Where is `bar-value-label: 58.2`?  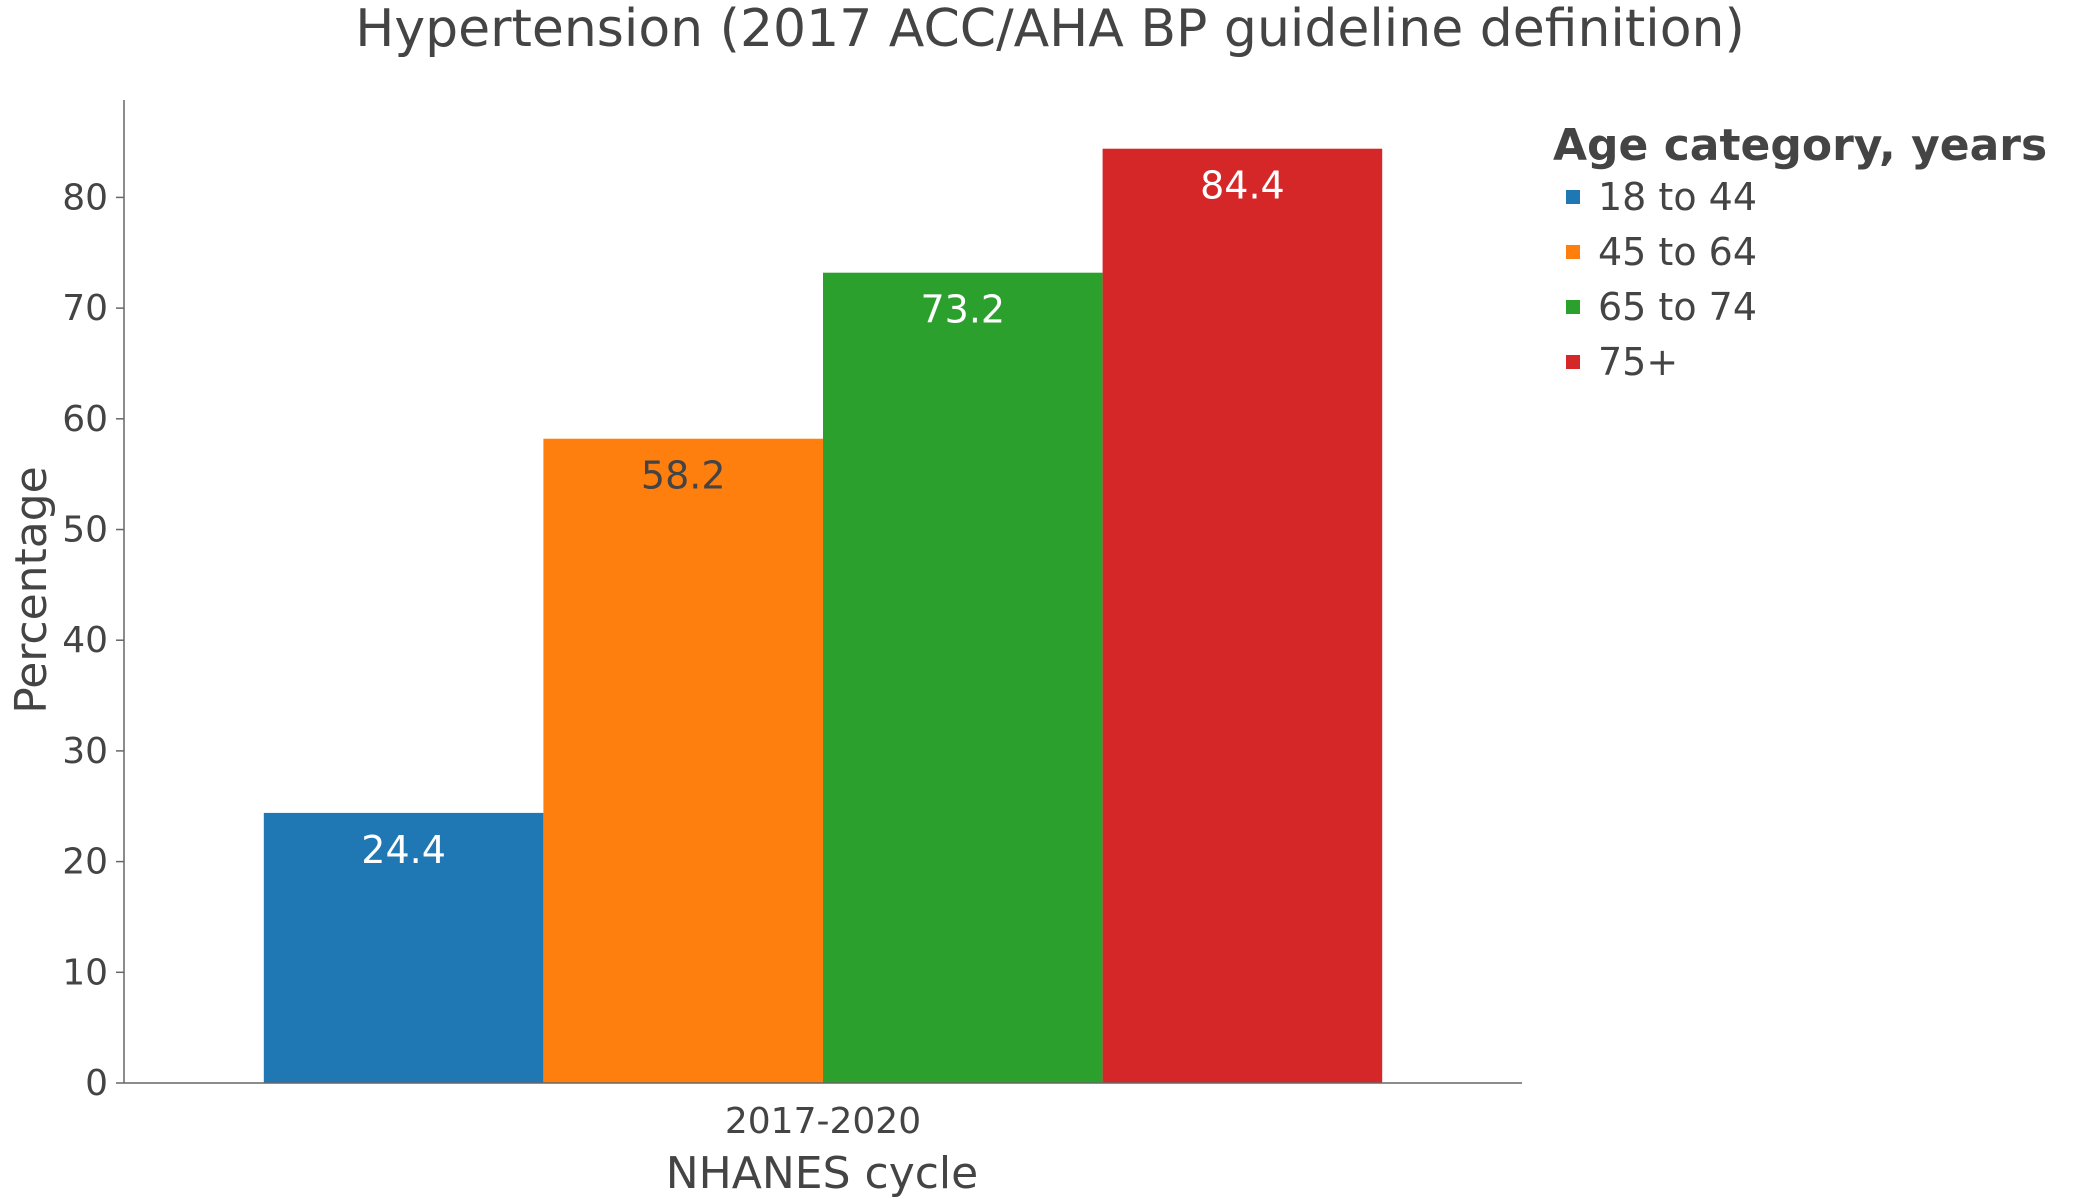
bar-value-label: 58.2 is located at coordinates (683, 476).